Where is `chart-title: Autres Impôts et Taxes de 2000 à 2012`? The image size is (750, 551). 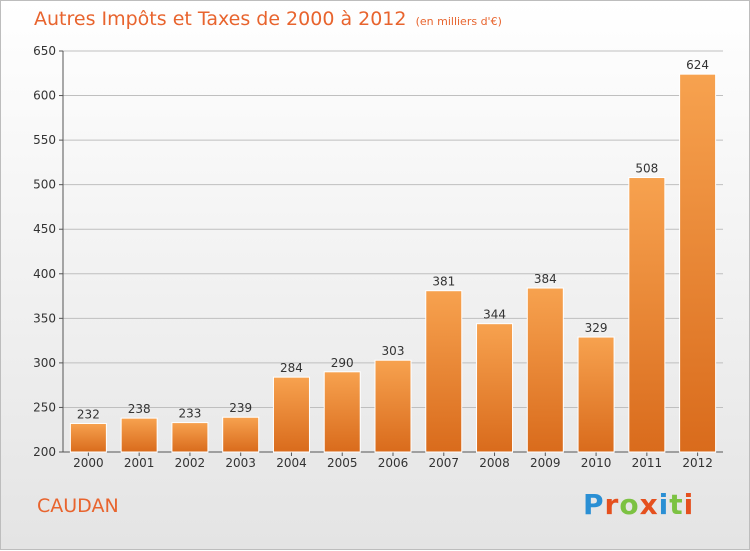 chart-title: Autres Impôts et Taxes de 2000 à 2012 is located at coordinates (220, 19).